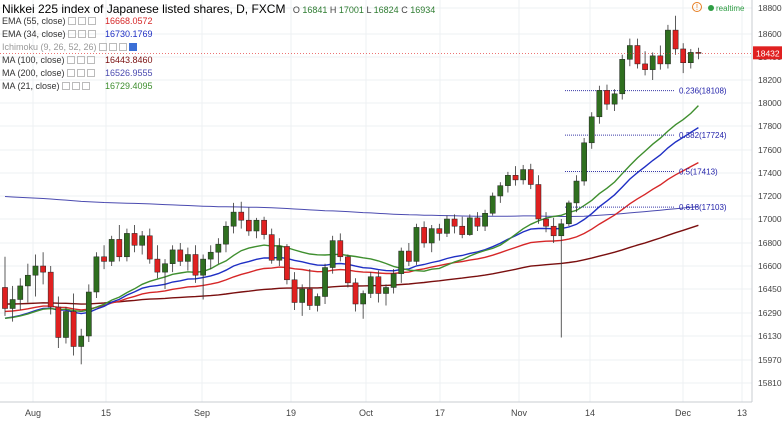 The width and height of the screenshot is (782, 424). I want to click on indicator-ma21: MA (21, close) 16729.4095, so click(77, 86).